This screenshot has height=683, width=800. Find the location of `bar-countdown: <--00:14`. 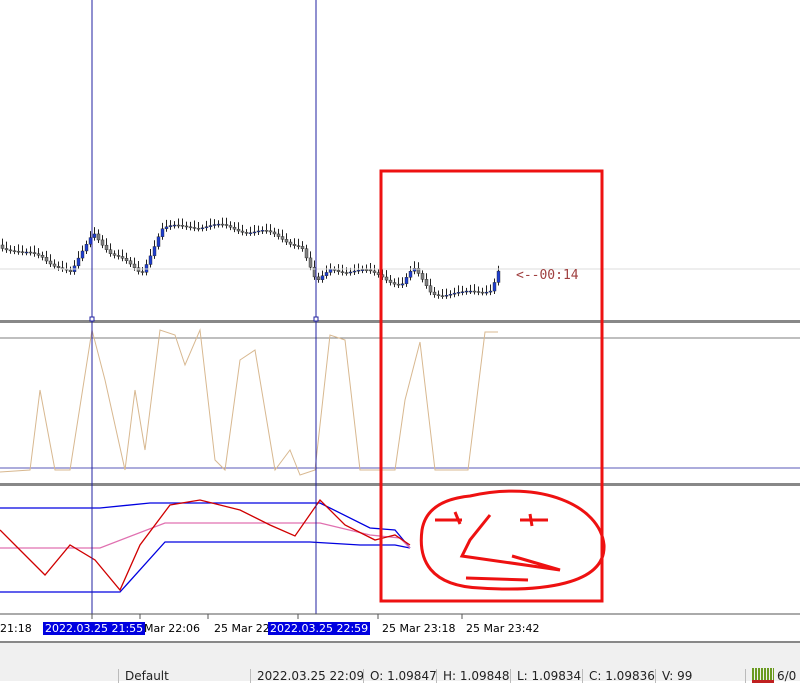

bar-countdown: <--00:14 is located at coordinates (547, 275).